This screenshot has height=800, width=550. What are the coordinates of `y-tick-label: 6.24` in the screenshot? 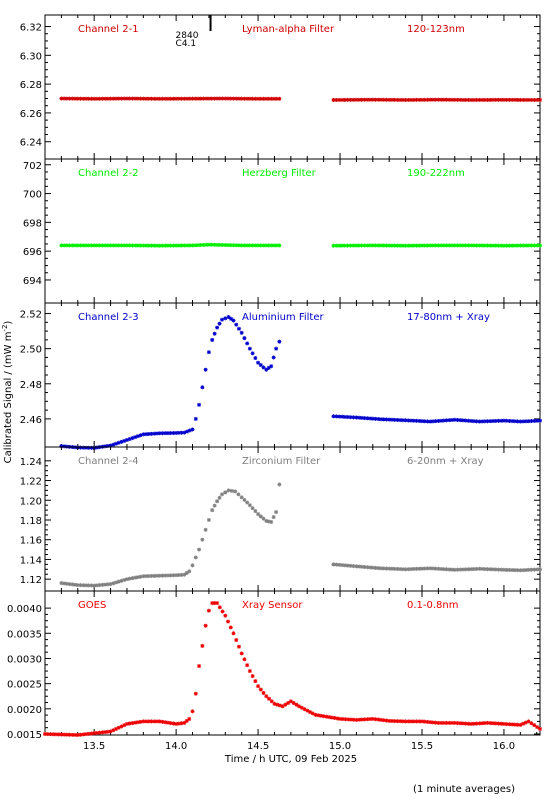 It's located at (31, 143).